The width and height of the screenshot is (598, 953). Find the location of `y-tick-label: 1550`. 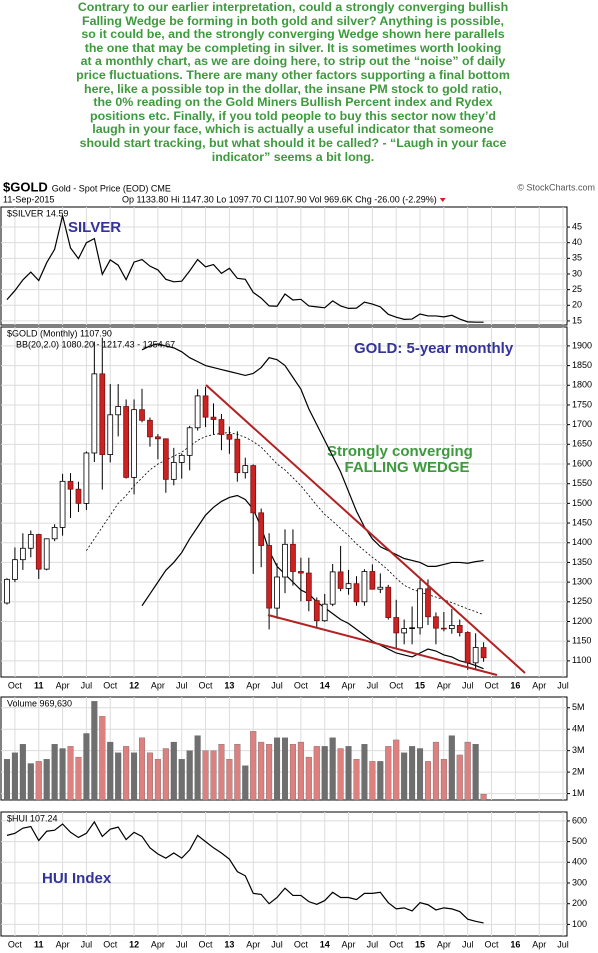

y-tick-label: 1550 is located at coordinates (582, 483).